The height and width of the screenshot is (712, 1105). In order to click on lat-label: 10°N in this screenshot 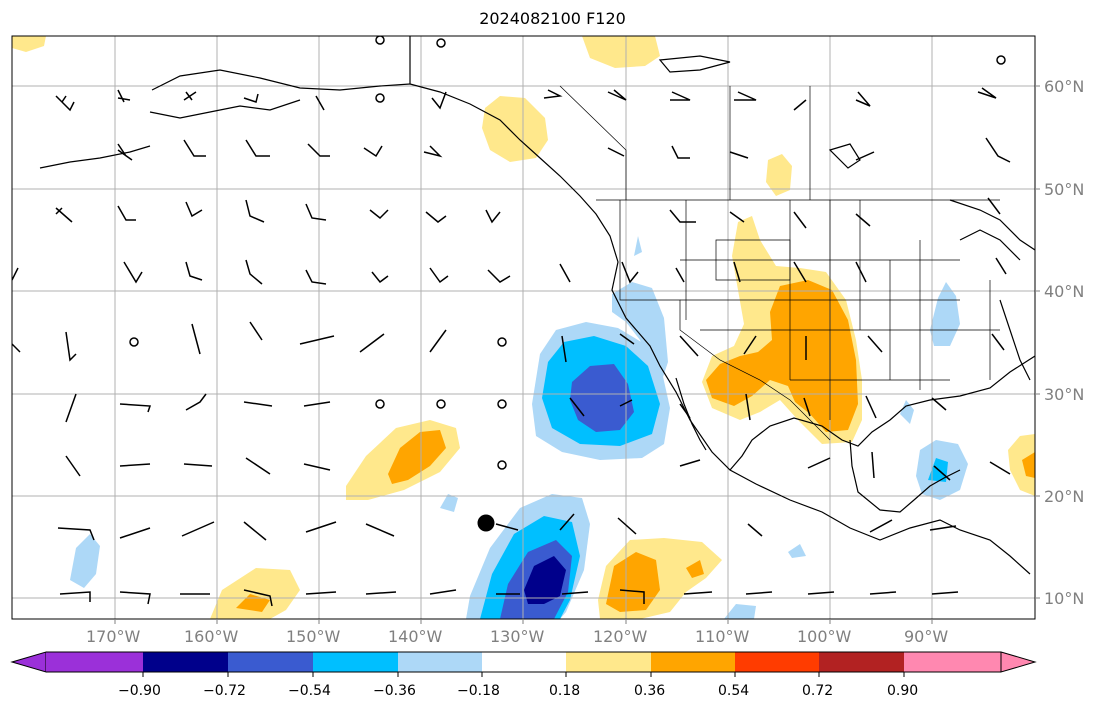, I will do `click(1064, 598)`.